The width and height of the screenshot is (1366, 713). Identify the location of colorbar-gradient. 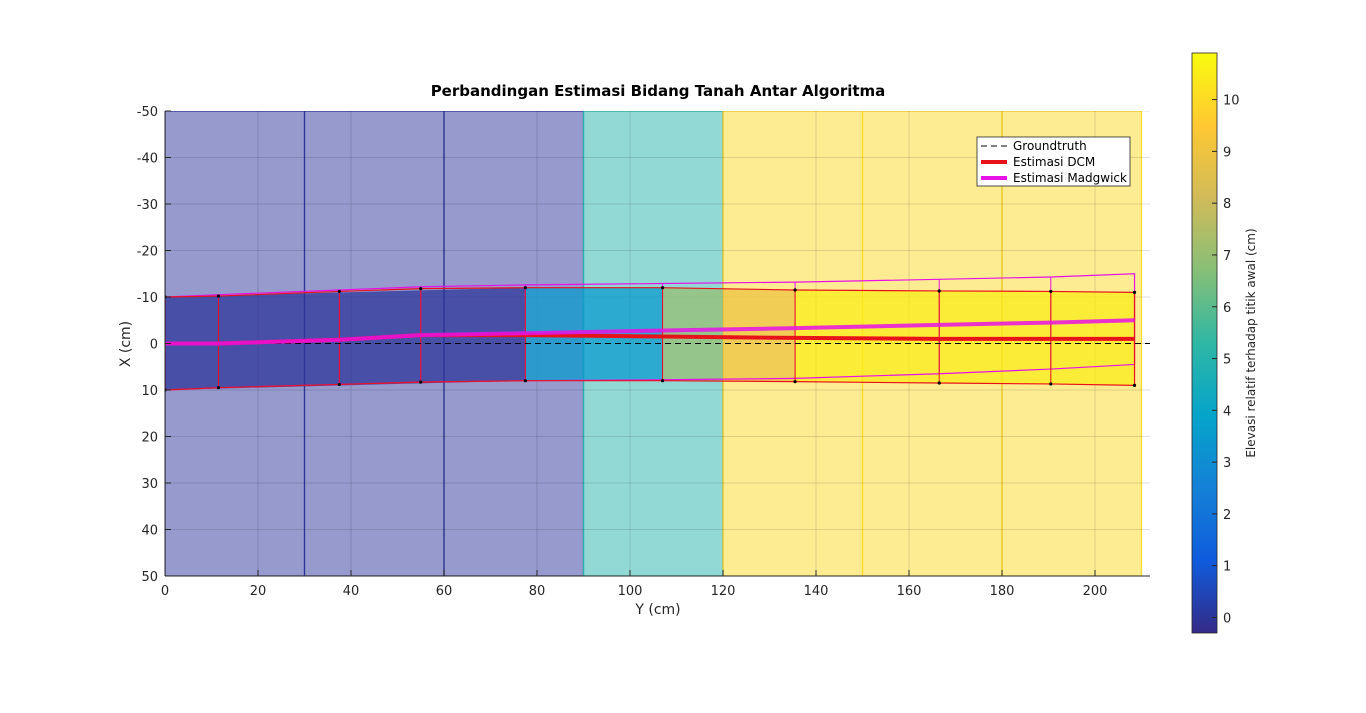
(1204, 343).